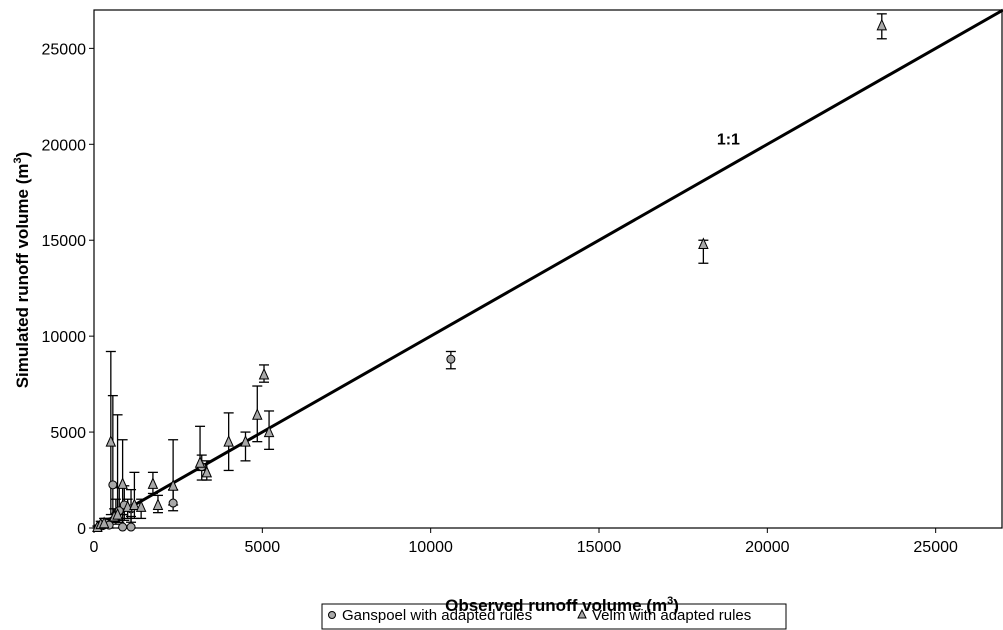 Image resolution: width=1003 pixels, height=630 pixels. I want to click on y-tick-label: 15000, so click(64, 241).